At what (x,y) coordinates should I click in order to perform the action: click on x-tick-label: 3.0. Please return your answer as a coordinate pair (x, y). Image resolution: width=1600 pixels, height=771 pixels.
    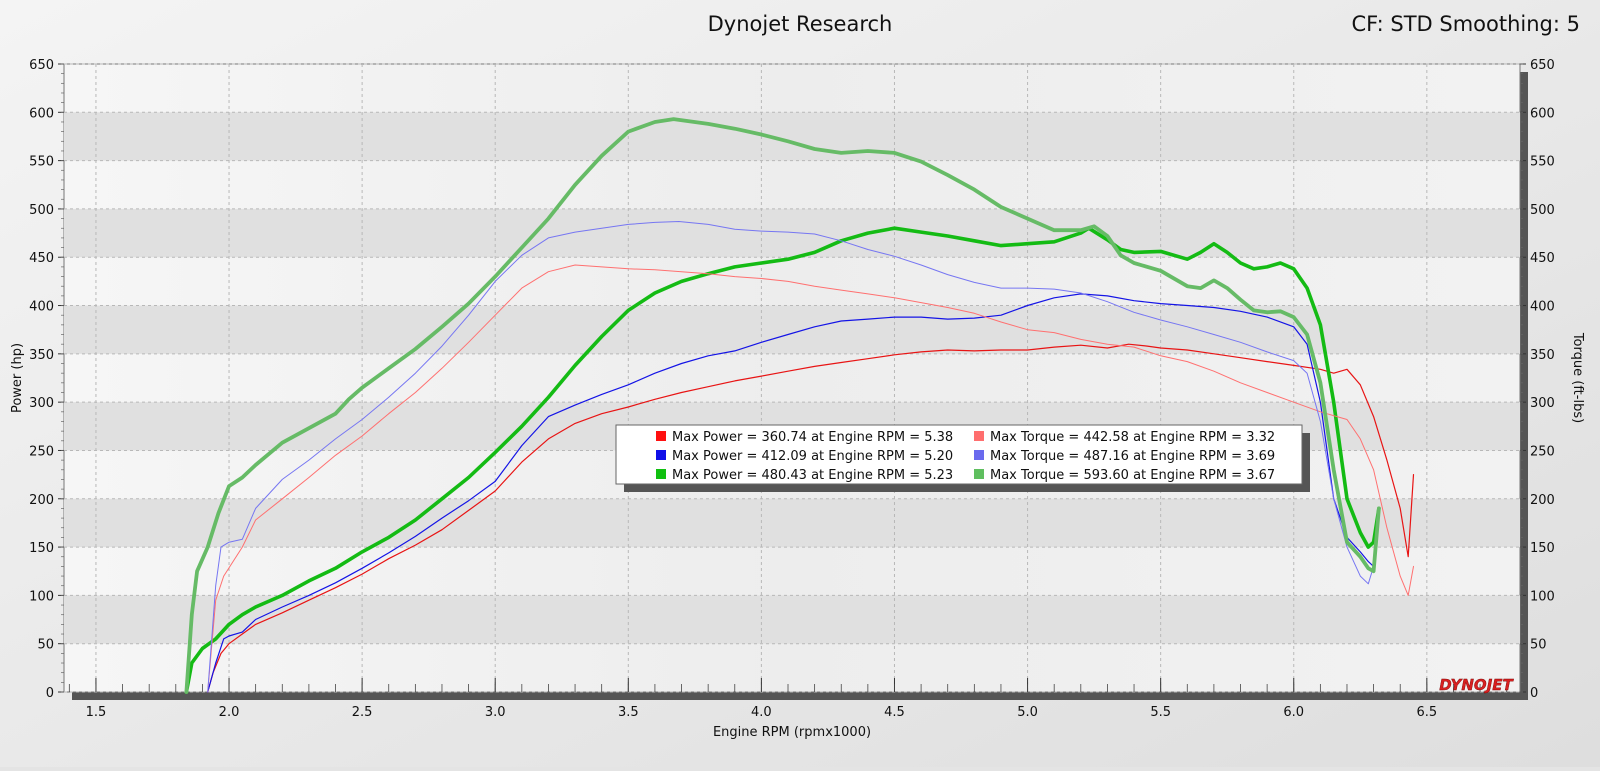
    Looking at the image, I should click on (495, 712).